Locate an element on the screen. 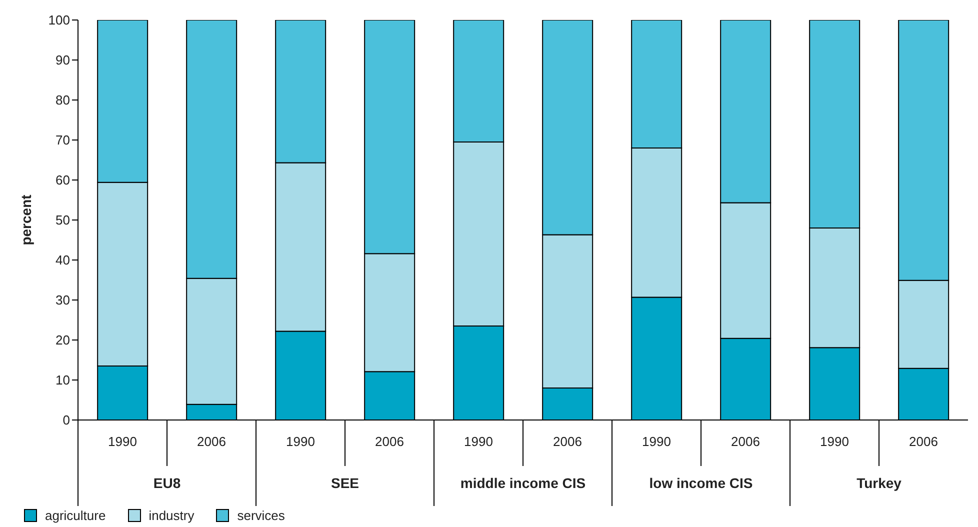 The height and width of the screenshot is (527, 978). y-tick-label: 30 is located at coordinates (63, 300).